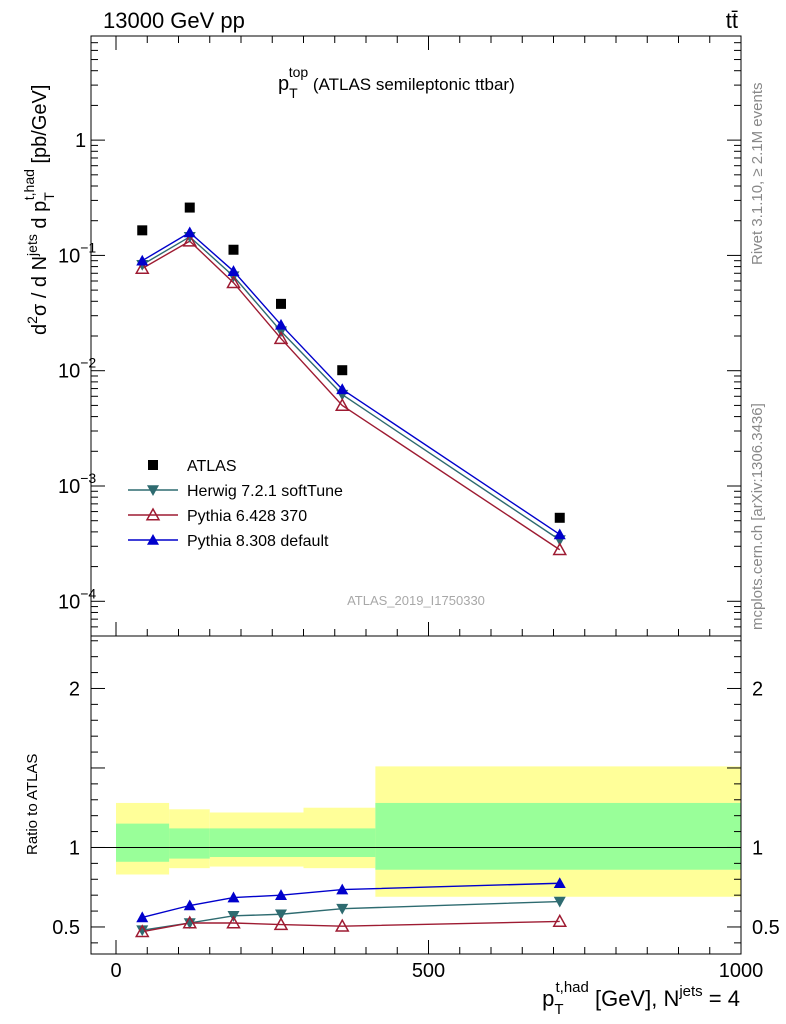  Describe the element at coordinates (757, 516) in the screenshot. I see `mcplots-label: mcplots.cern.ch [arXiv:1306.3436]` at that location.